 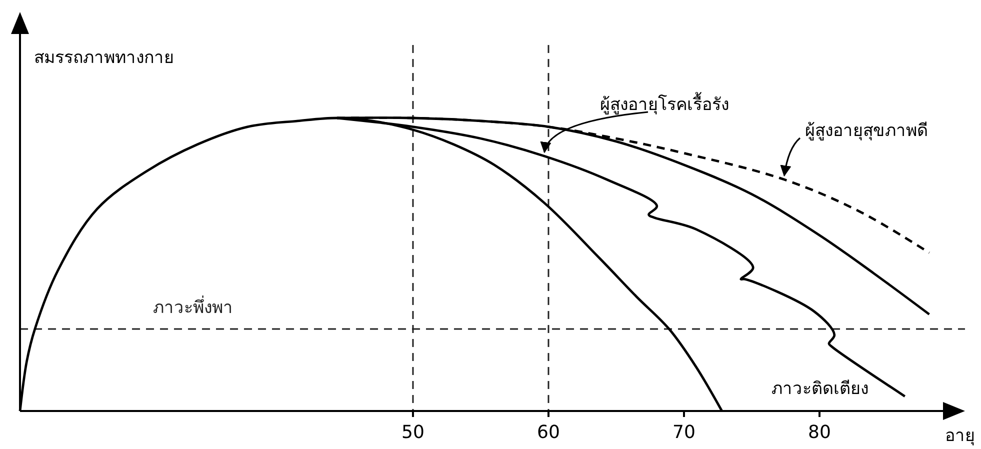 What do you see at coordinates (684, 432) in the screenshot?
I see `x-tick-label: 70` at bounding box center [684, 432].